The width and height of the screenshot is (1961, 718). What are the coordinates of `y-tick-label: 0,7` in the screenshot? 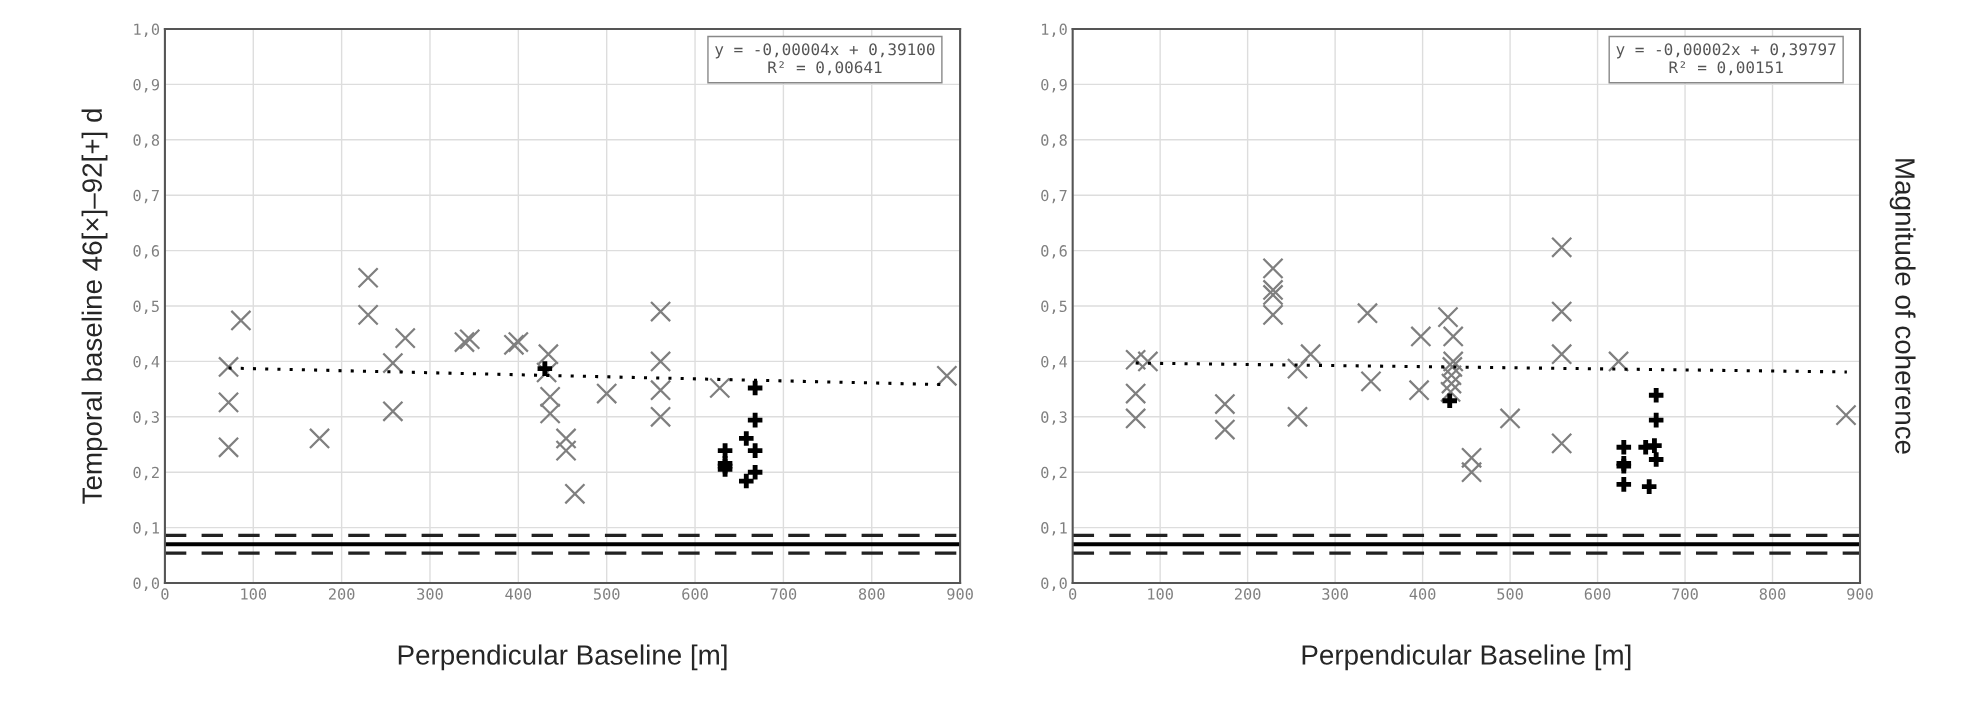 It's located at (1054, 196).